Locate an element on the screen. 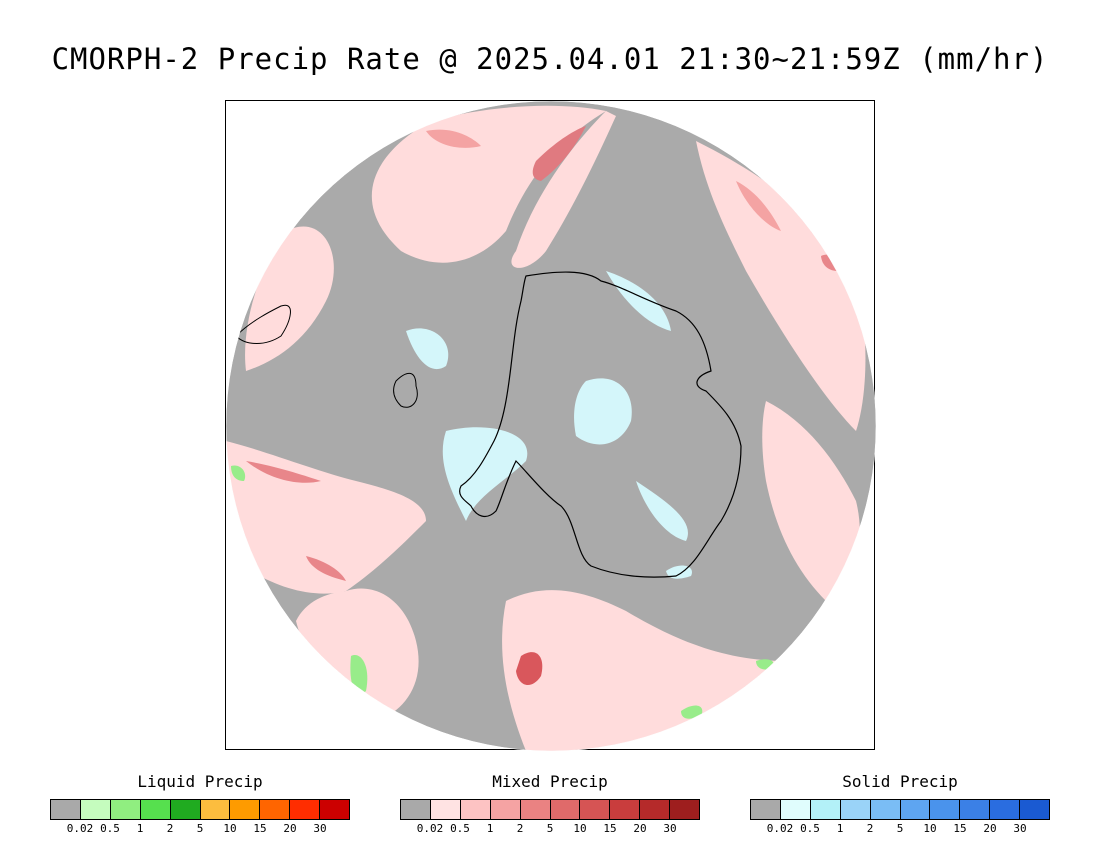  legend-mixed: Mixed Precip 0.02 0.5 1 2 5 10 15 20 30 is located at coordinates (550, 804).